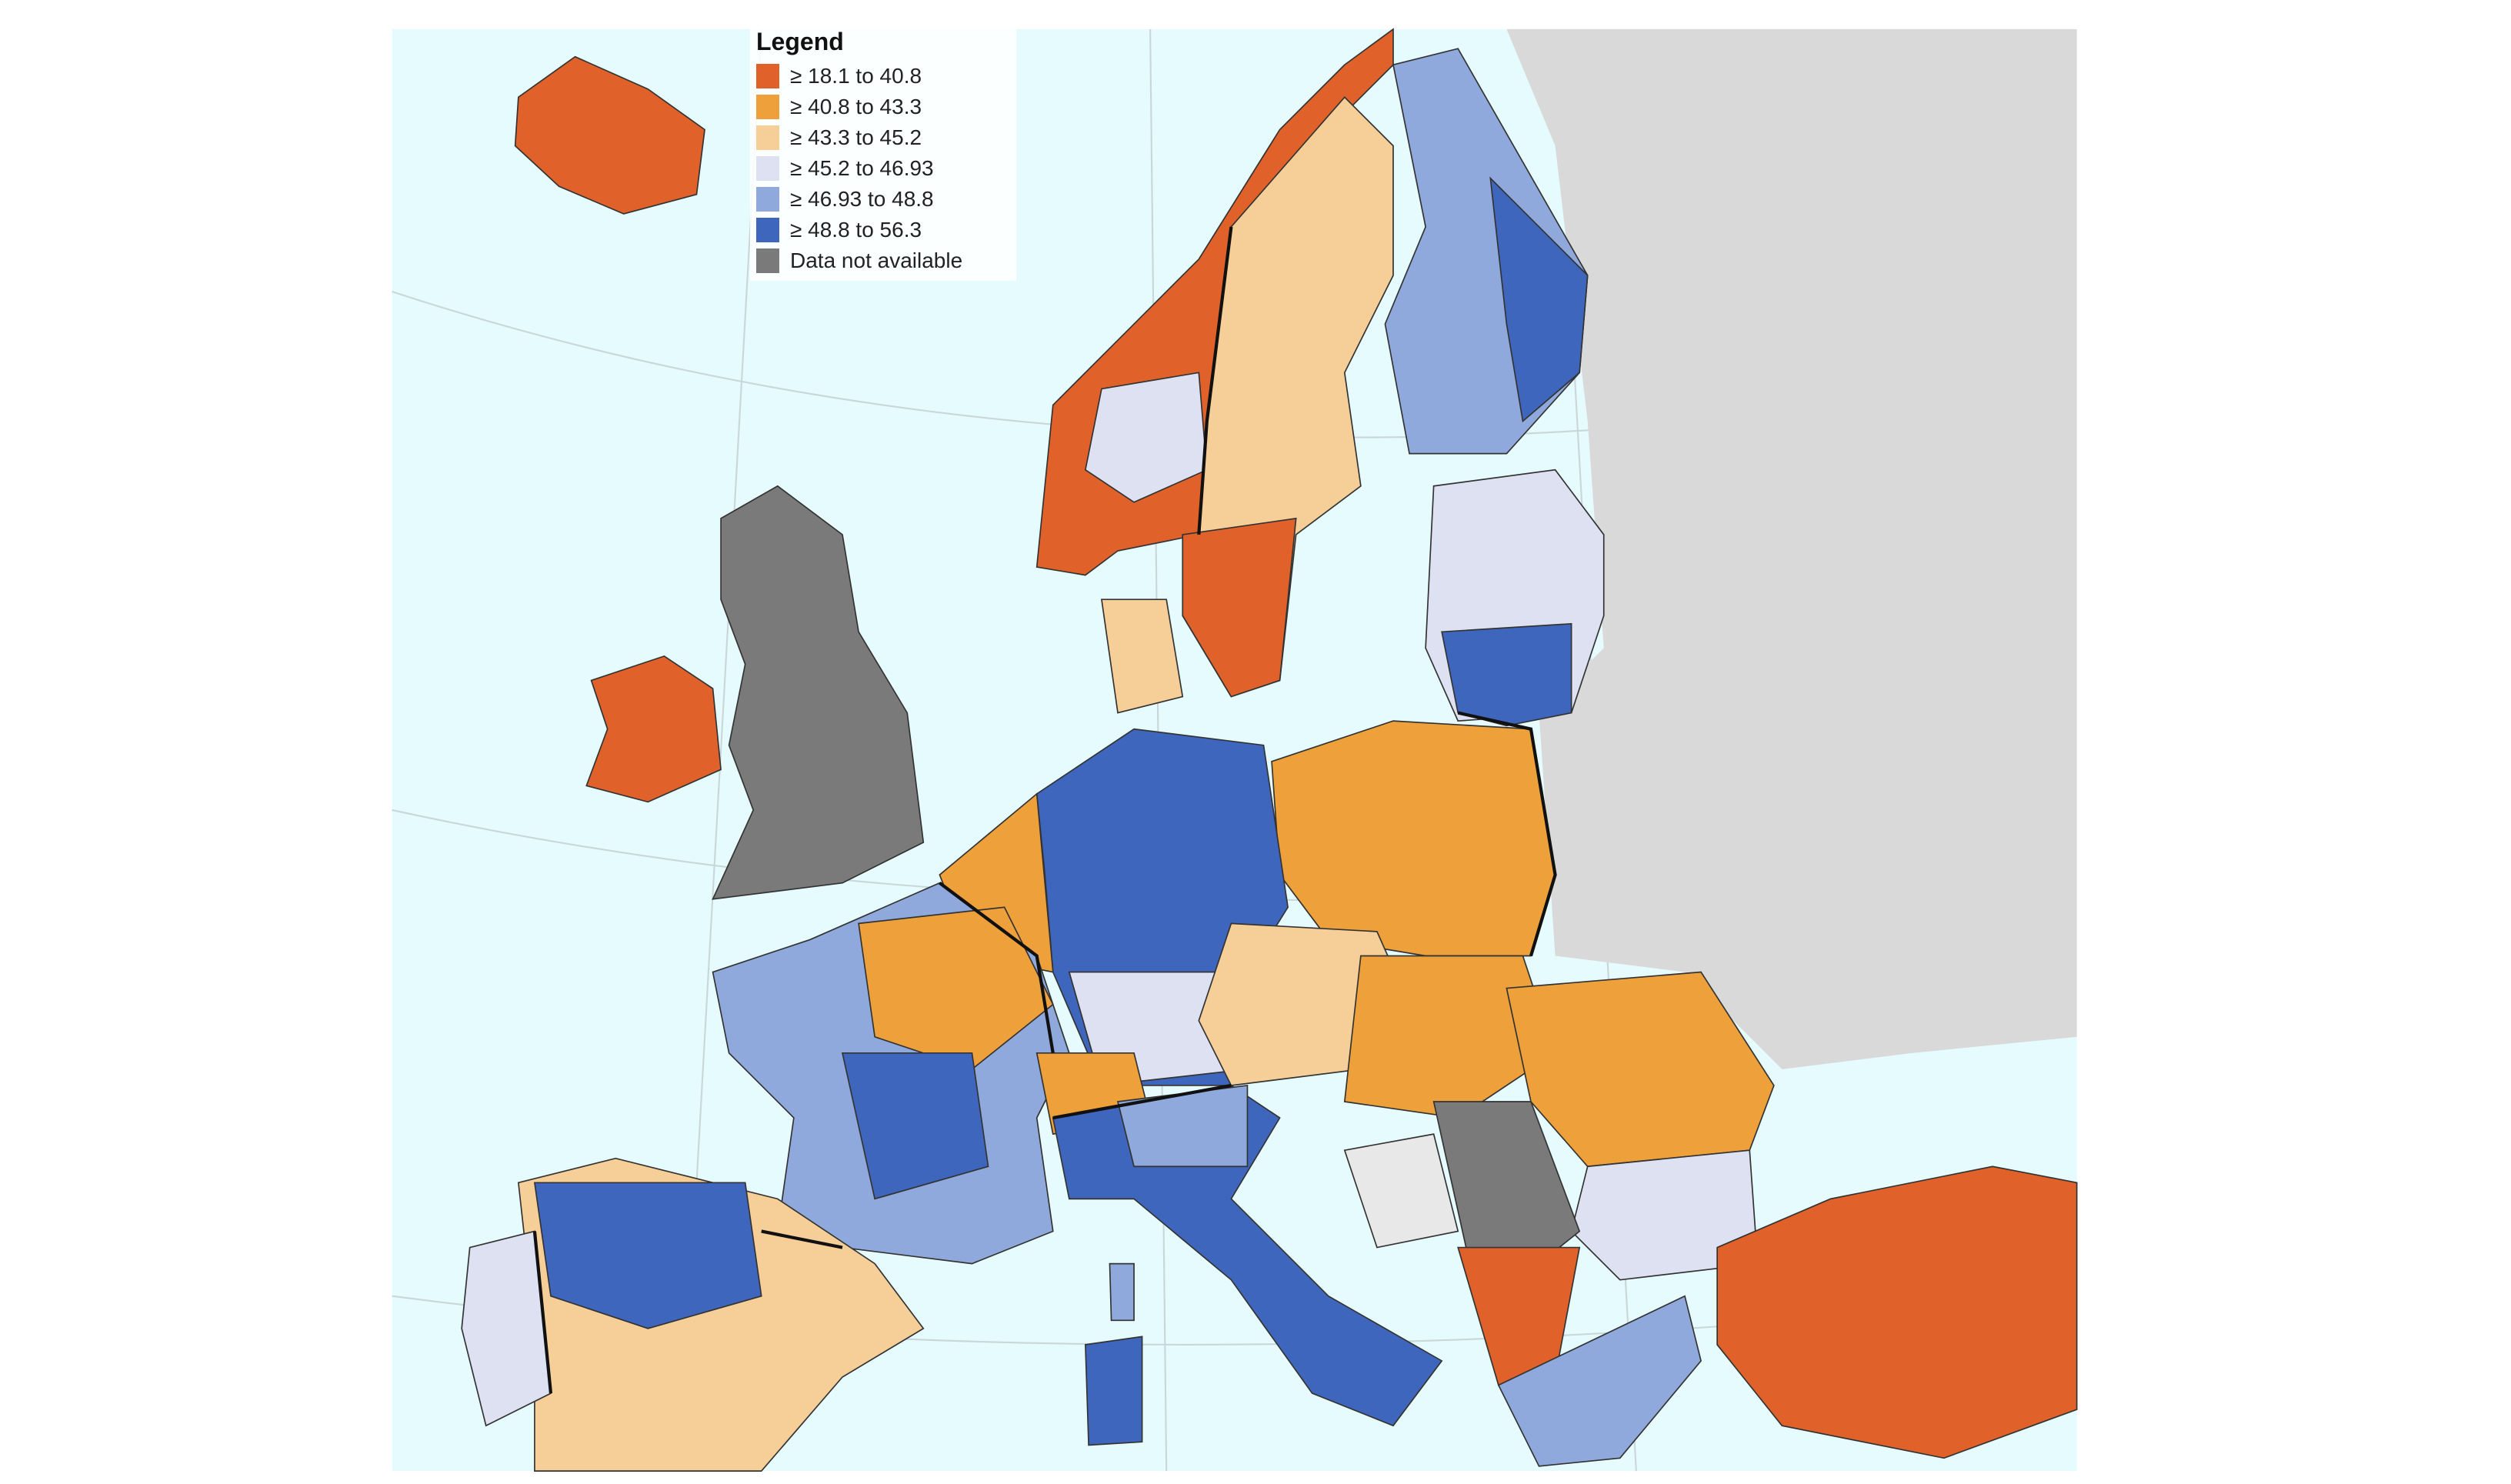 The width and height of the screenshot is (2511, 1484). Describe the element at coordinates (609, 135) in the screenshot. I see `iceland` at that location.